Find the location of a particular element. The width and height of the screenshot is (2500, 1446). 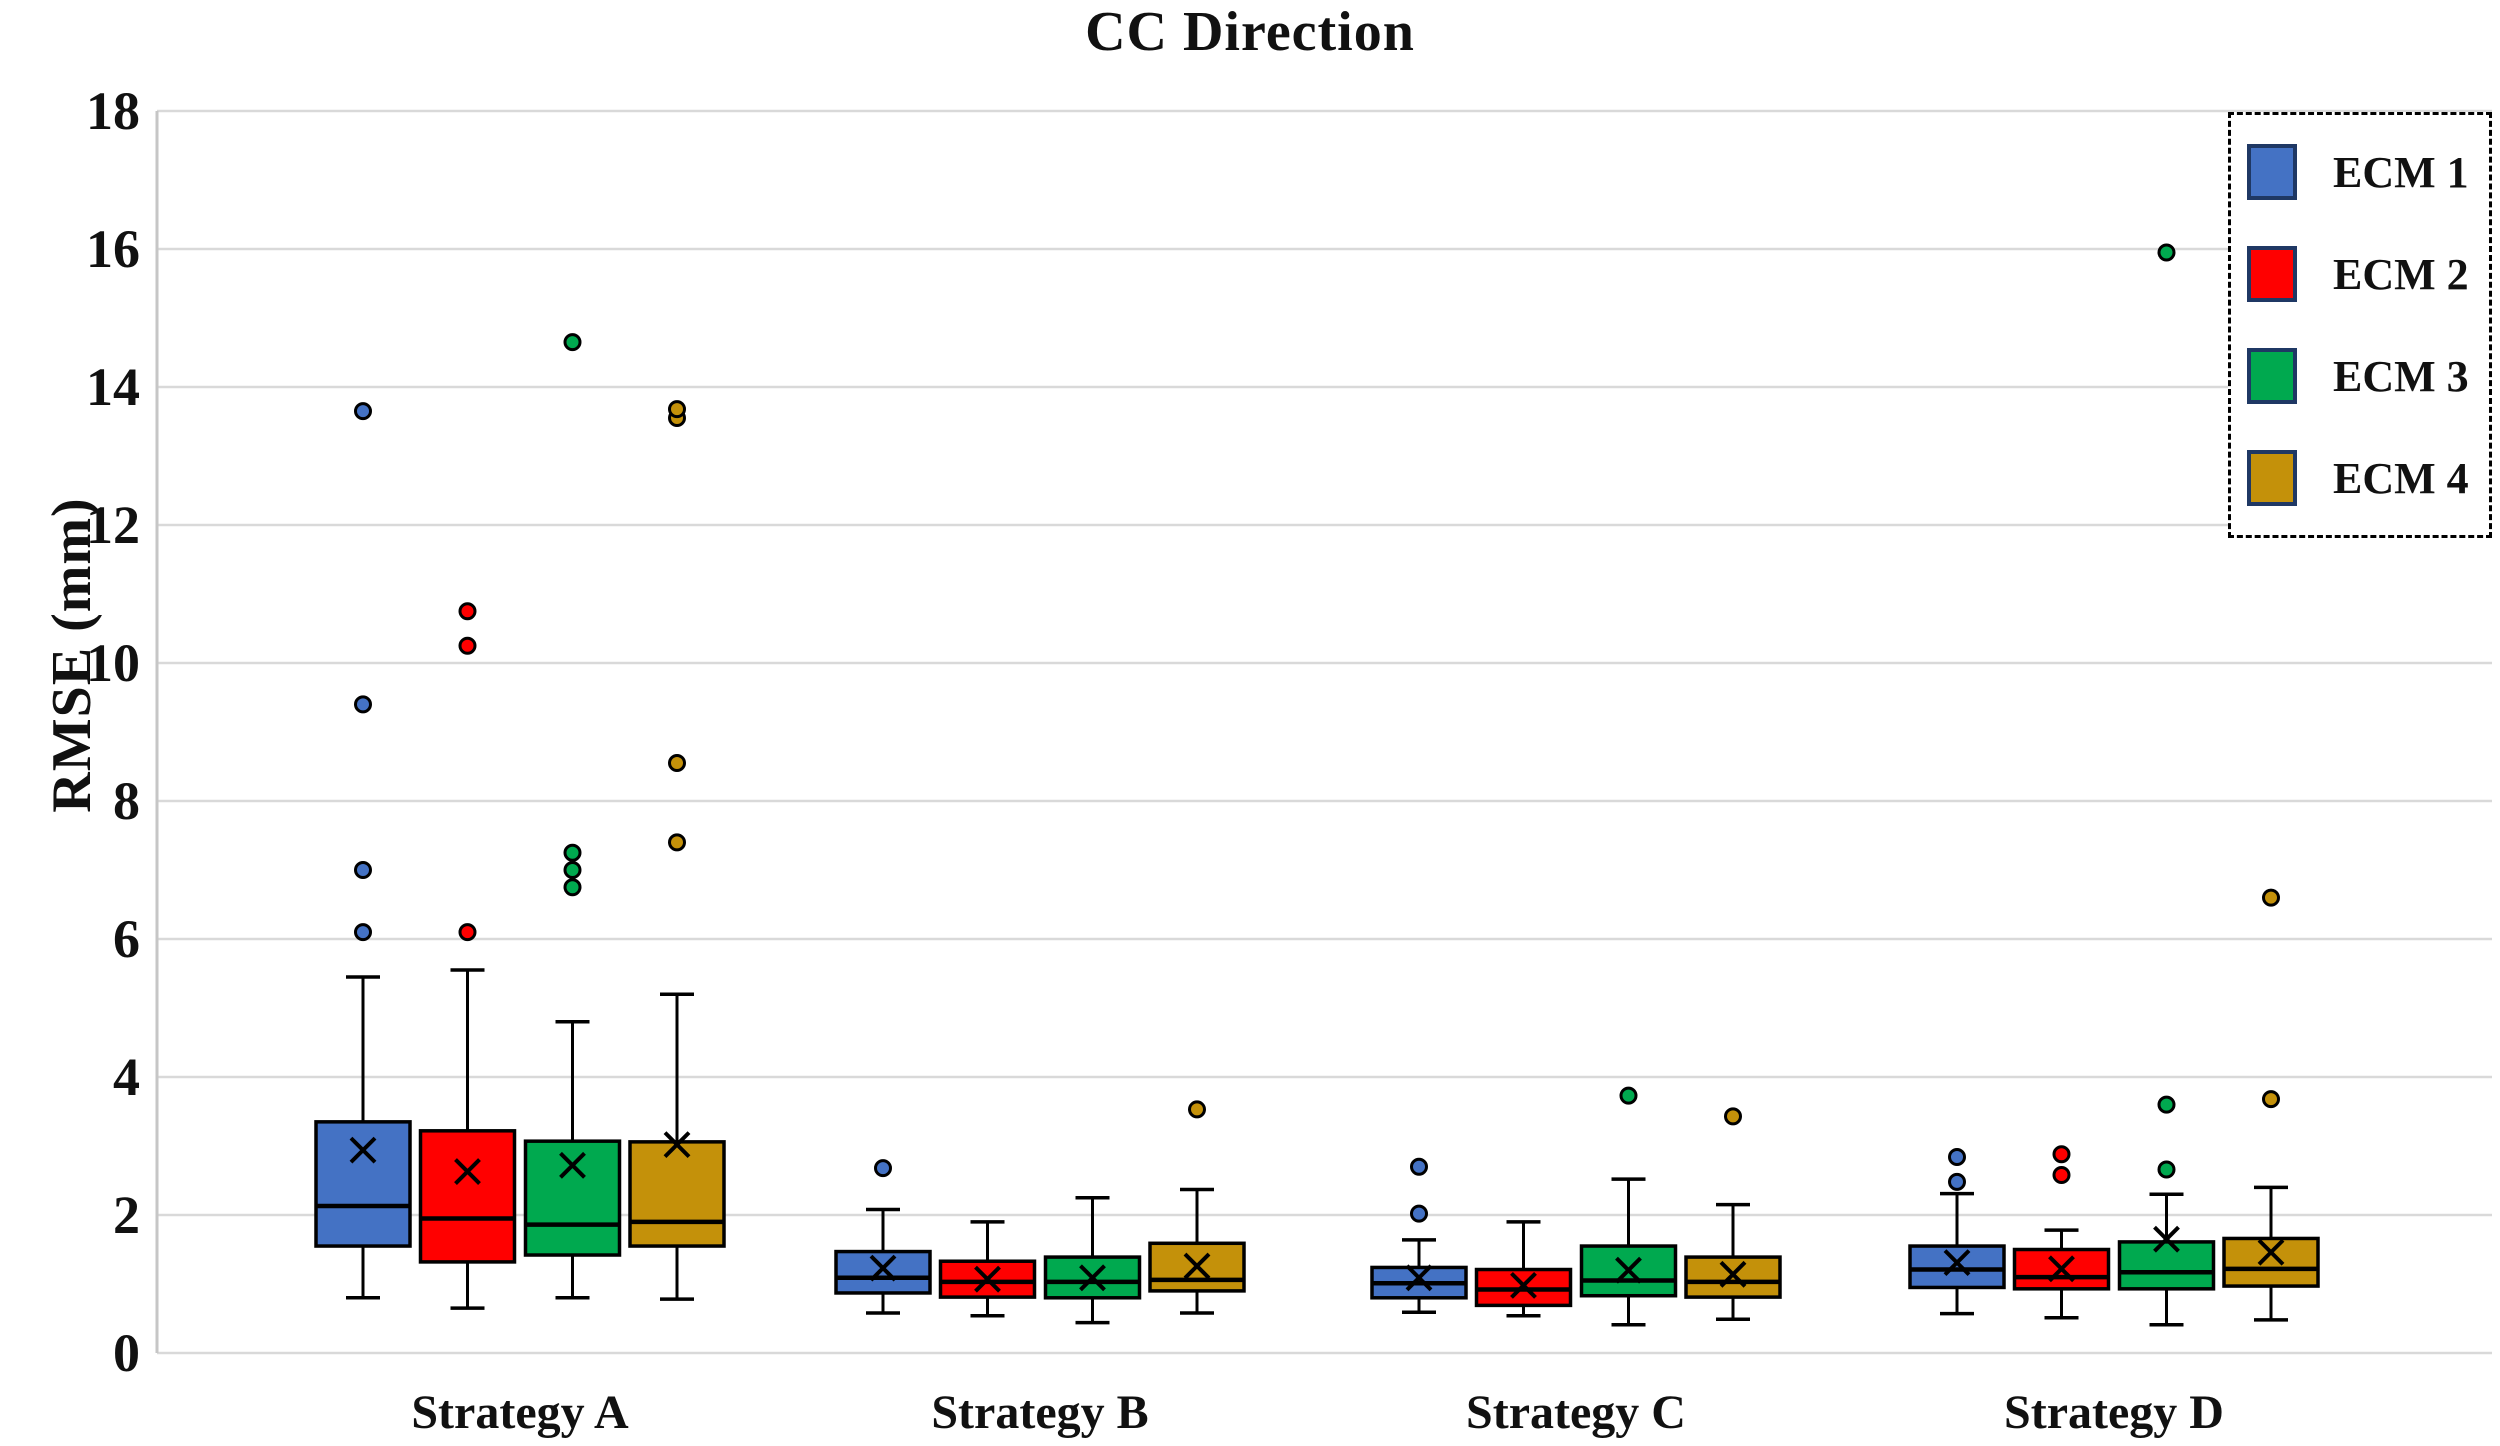

y-tick-label-18: 18 is located at coordinates (113, 111).